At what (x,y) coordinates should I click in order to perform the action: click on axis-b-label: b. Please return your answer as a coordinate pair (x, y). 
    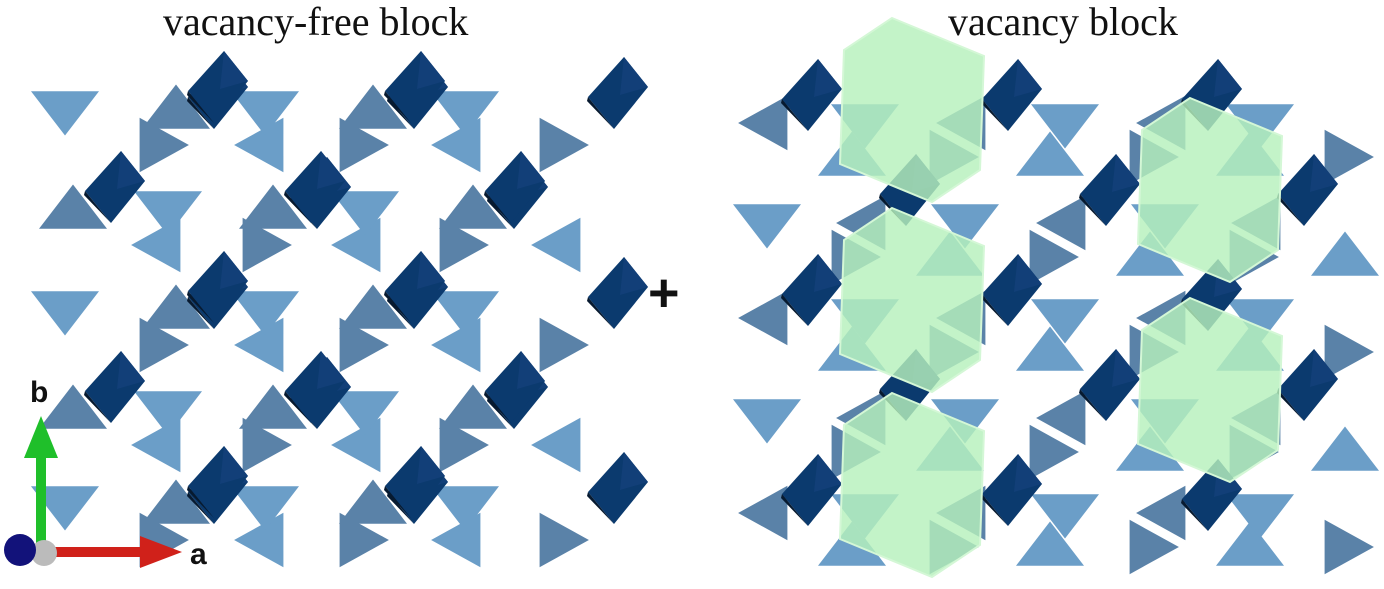
    Looking at the image, I should click on (39, 393).